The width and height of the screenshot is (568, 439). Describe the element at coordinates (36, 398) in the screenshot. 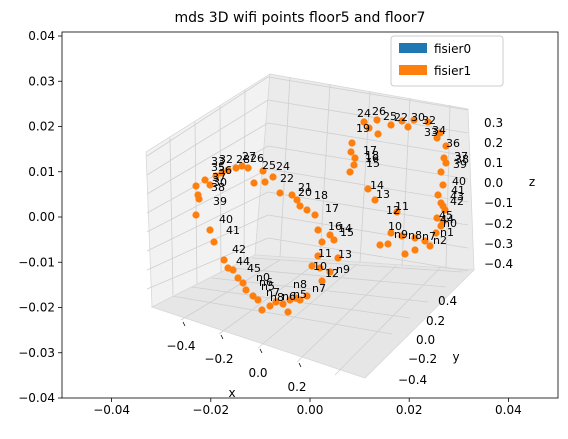

I see `outer-y-tick-label: −0.04` at that location.